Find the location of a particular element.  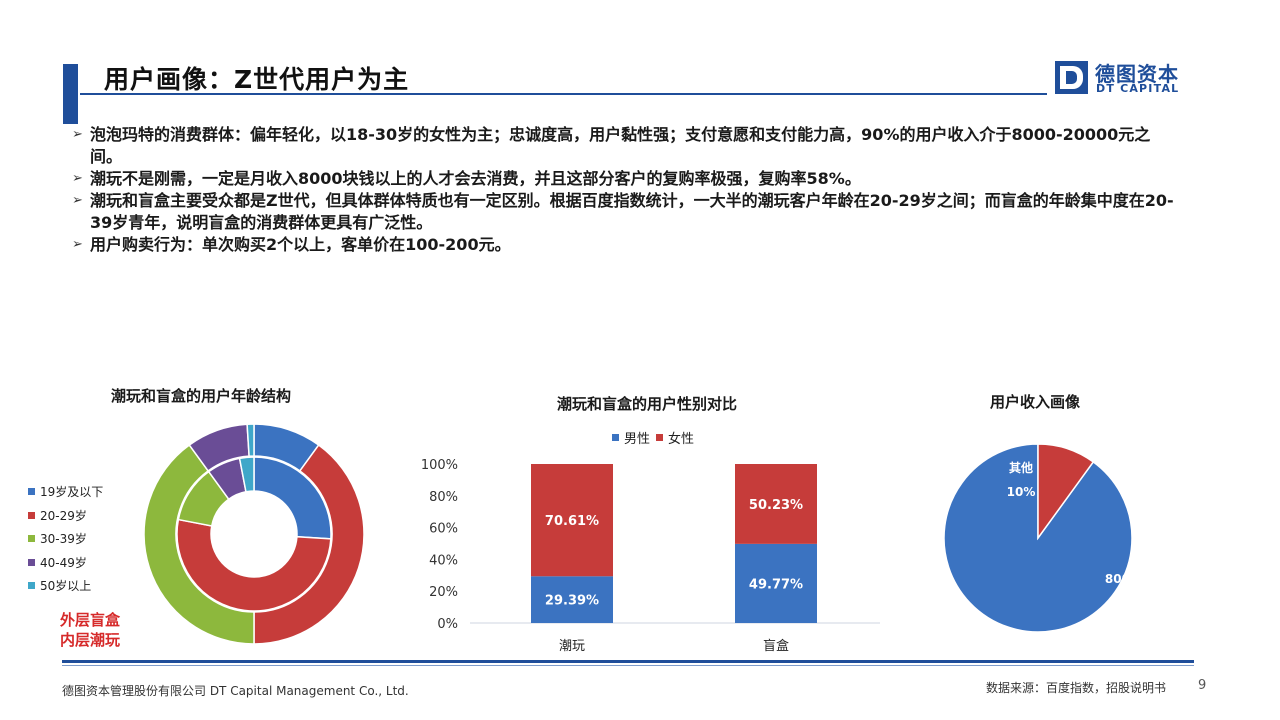

bar-data-label: 49.77% is located at coordinates (776, 584).